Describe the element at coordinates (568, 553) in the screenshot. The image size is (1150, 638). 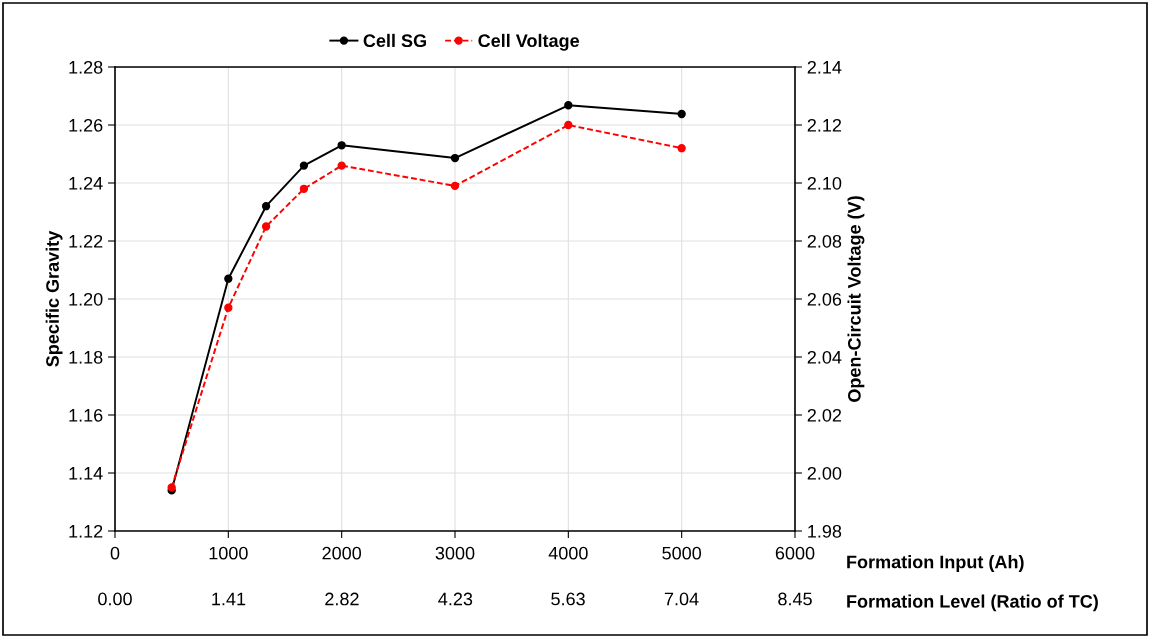
I see `x-tick-label: 4000` at that location.